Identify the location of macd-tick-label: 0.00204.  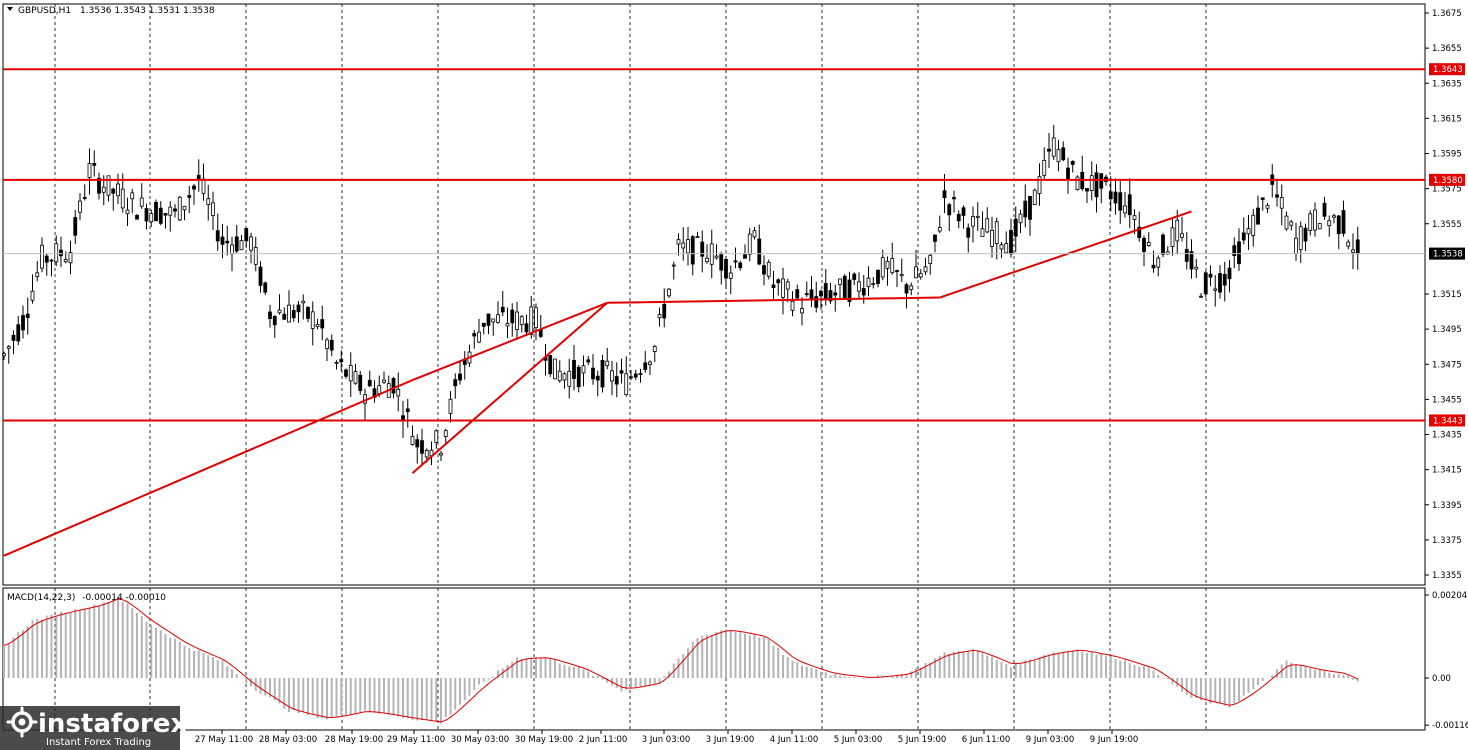
(1449, 596).